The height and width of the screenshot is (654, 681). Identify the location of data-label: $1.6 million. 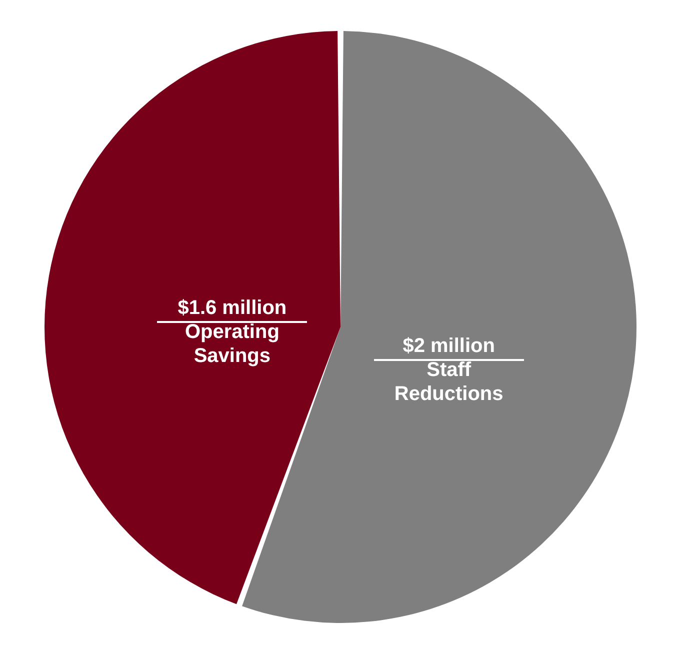
(232, 307).